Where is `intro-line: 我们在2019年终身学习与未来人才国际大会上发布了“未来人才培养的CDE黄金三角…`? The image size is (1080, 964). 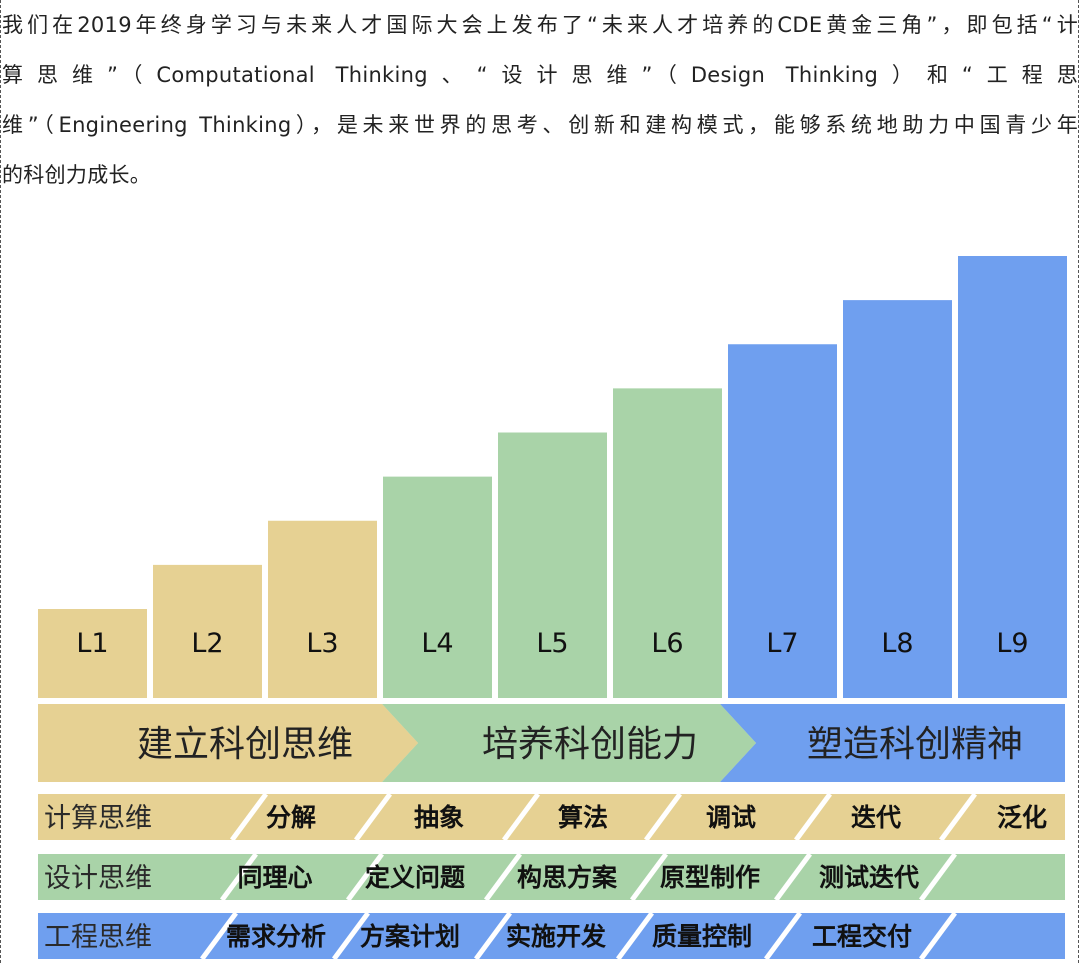
intro-line: 我们在2019年终身学习与未来人才国际大会上发布了“未来人才培养的CDE黄金三角… is located at coordinates (540, 25).